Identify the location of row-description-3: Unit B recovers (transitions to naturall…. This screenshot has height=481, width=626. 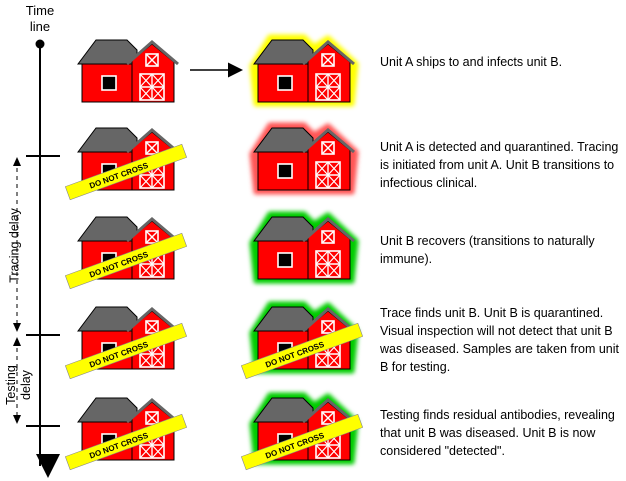
(487, 250).